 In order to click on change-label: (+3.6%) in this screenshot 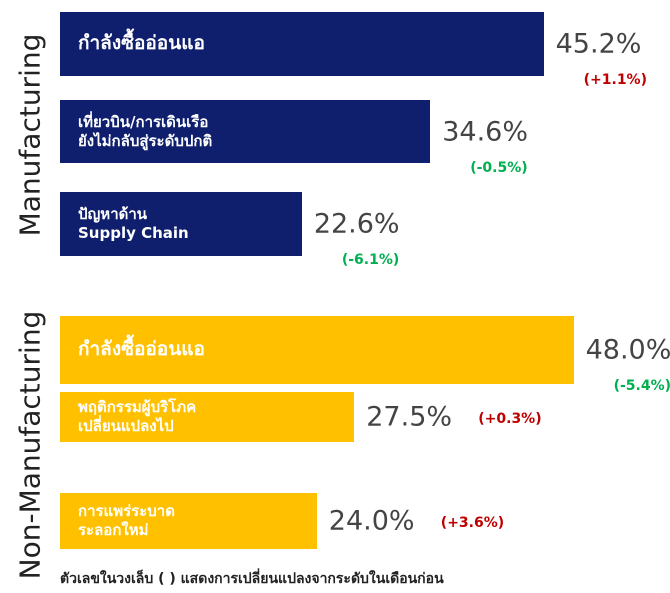, I will do `click(472, 523)`.